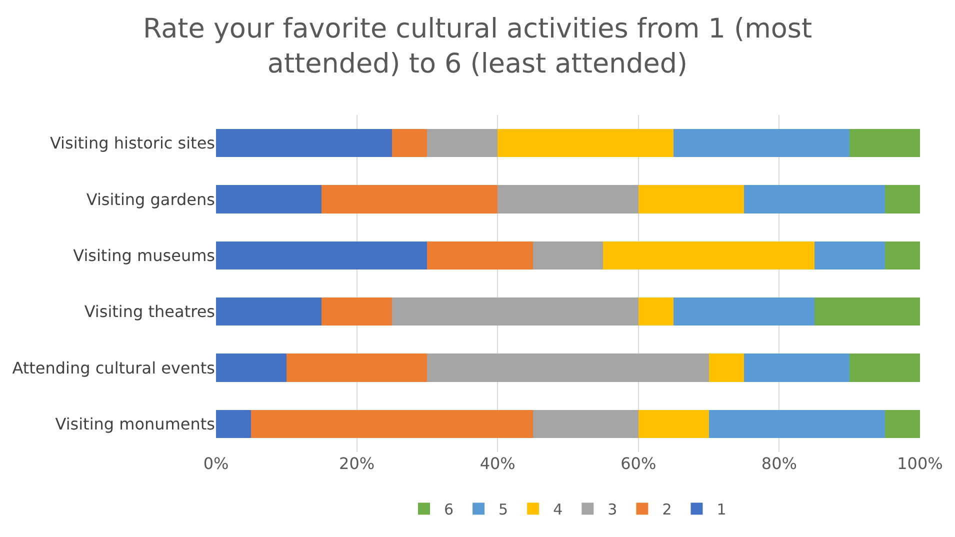  Describe the element at coordinates (498, 463) in the screenshot. I see `x-tick-label: 40%` at that location.